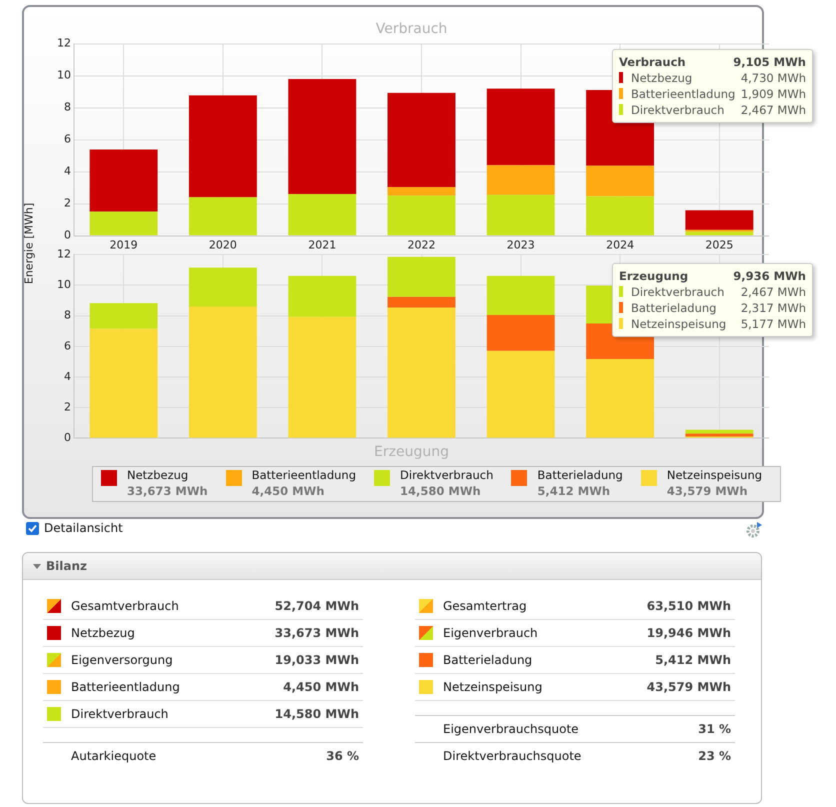 This screenshot has height=807, width=836. I want to click on annotation: 2,317 MWh, so click(773, 308).